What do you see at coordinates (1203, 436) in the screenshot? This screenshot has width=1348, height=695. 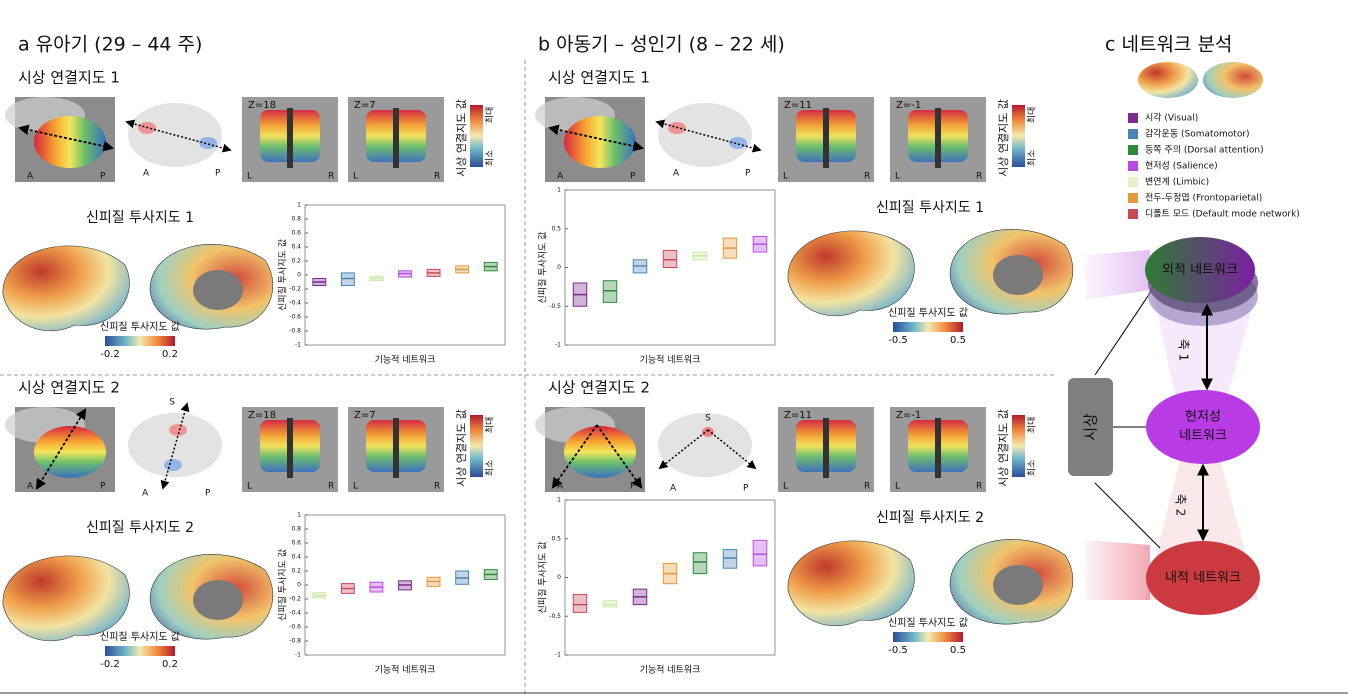 I see `node-label: 네트워크` at bounding box center [1203, 436].